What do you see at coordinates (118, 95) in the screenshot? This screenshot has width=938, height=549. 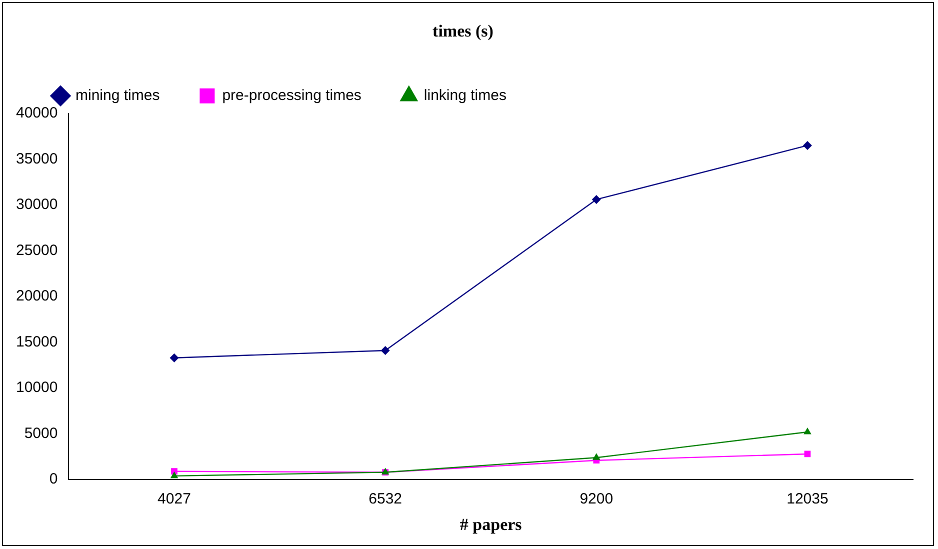 I see `legend-label: mining times` at bounding box center [118, 95].